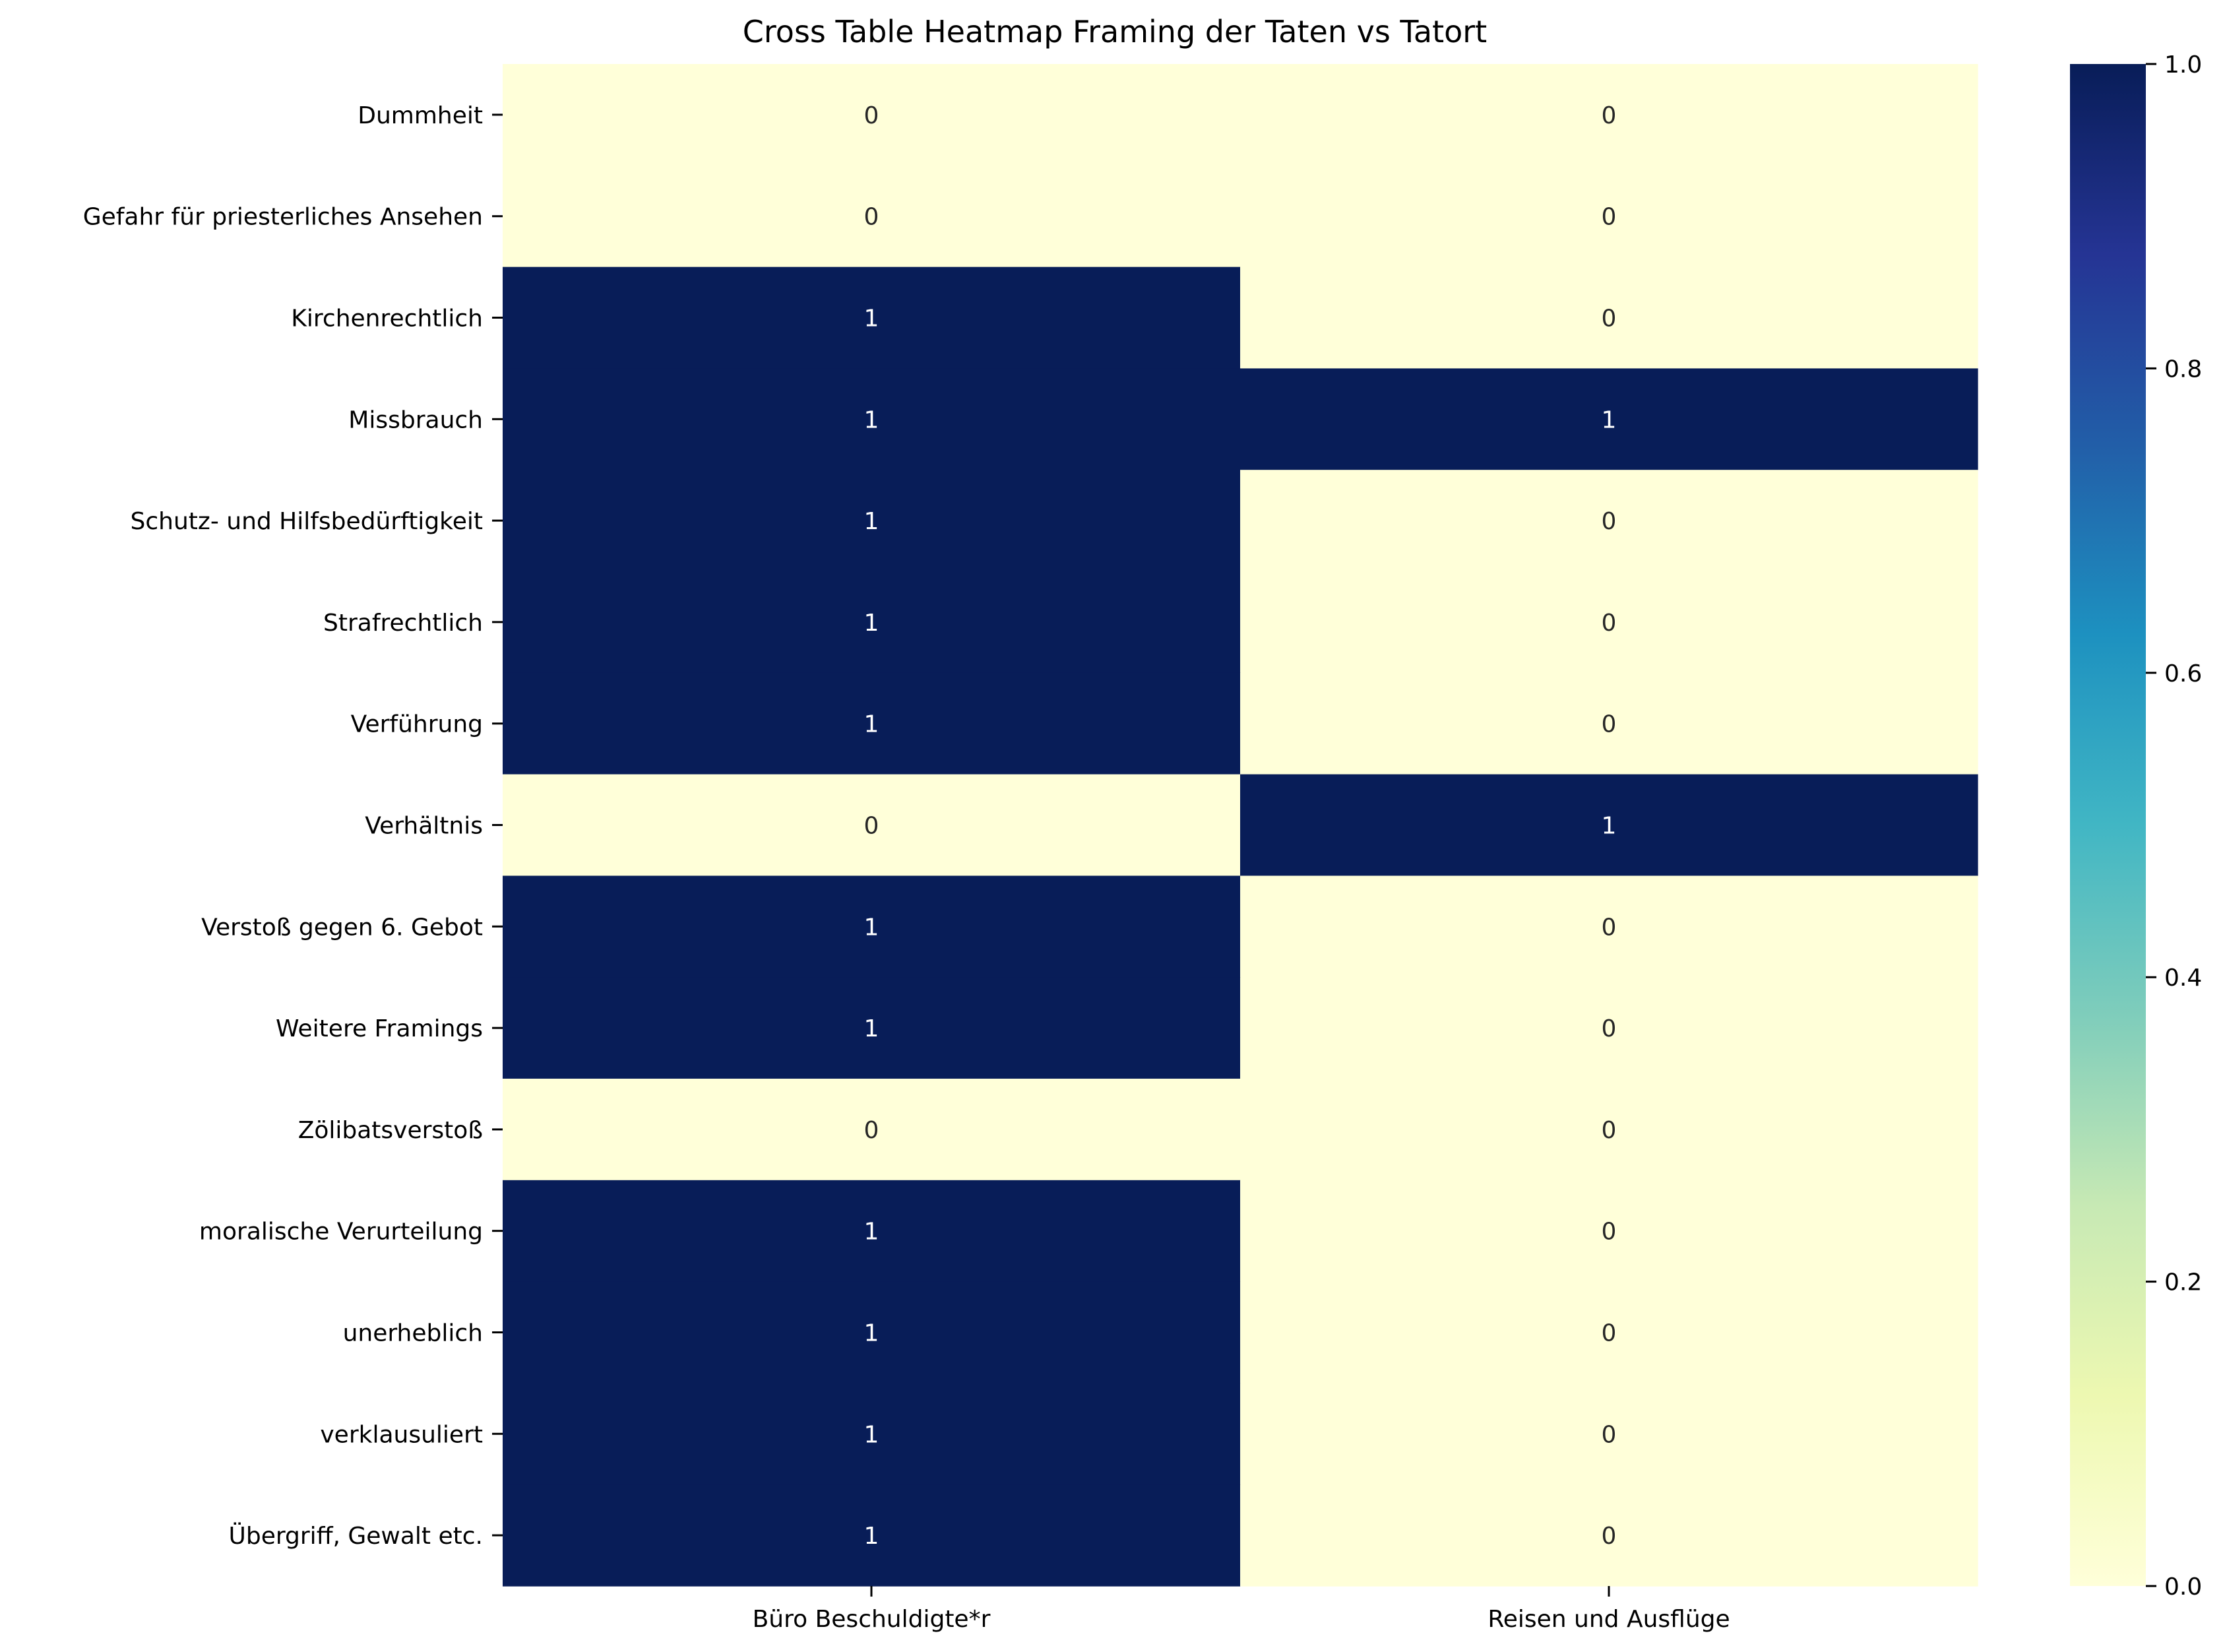  I want to click on colorbar-tick-label: 0.6, so click(2183, 673).